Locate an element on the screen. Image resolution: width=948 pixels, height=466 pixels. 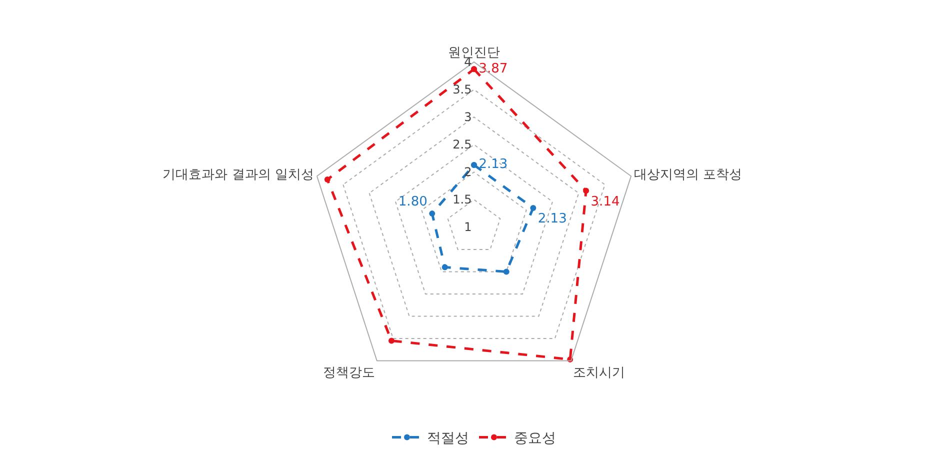
data-label: 3.14 is located at coordinates (605, 202).